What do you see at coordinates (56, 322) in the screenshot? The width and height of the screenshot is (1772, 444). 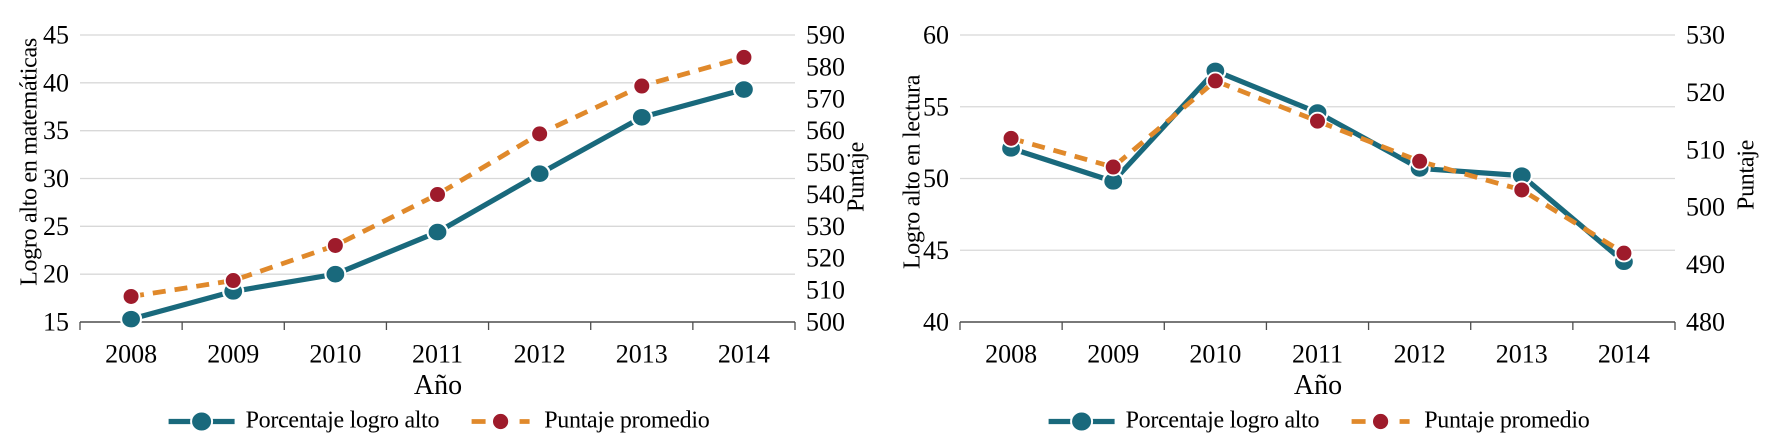 I see `left-axis-tick-label: 15` at bounding box center [56, 322].